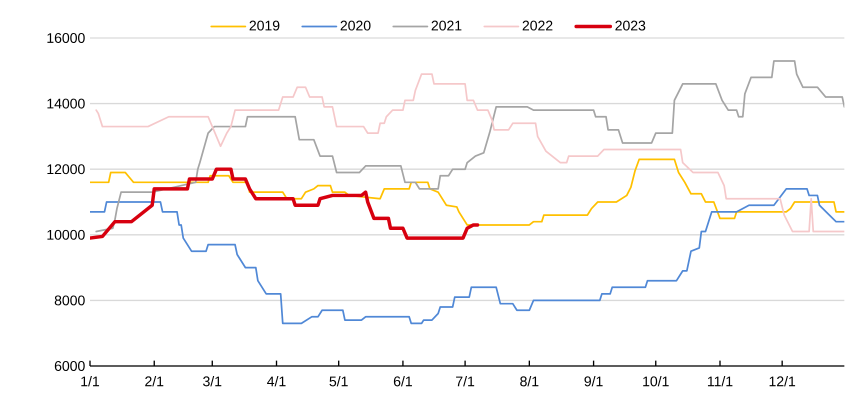 Image resolution: width=847 pixels, height=404 pixels. Describe the element at coordinates (69, 366) in the screenshot. I see `y-tick-label: 6000` at that location.